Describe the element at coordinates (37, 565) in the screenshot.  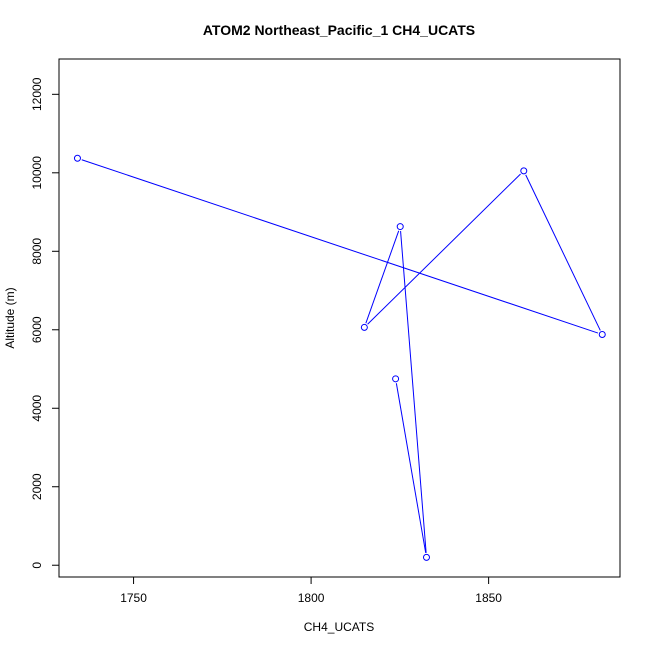
I see `y-tick-label: 0` at that location.